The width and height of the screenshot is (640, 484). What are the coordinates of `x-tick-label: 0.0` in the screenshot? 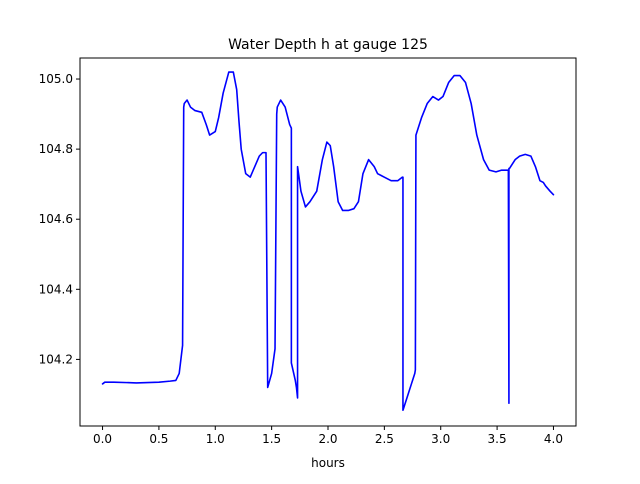 It's located at (102, 439).